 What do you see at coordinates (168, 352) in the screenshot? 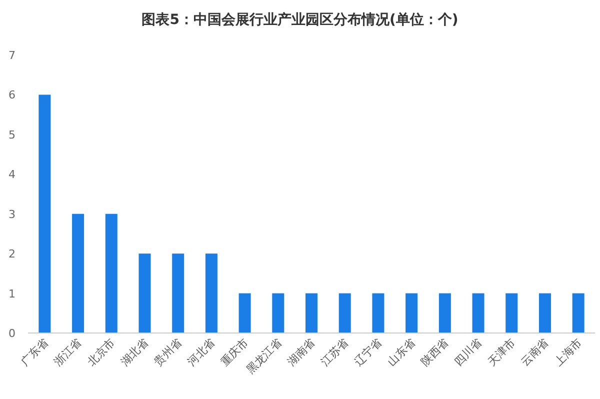
I see `x-tick-label: 贵州省` at bounding box center [168, 352].